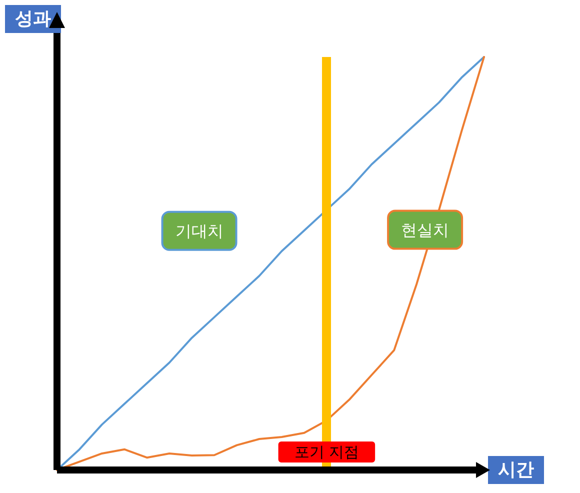  Describe the element at coordinates (425, 230) in the screenshot. I see `series-label: 현실치` at that location.